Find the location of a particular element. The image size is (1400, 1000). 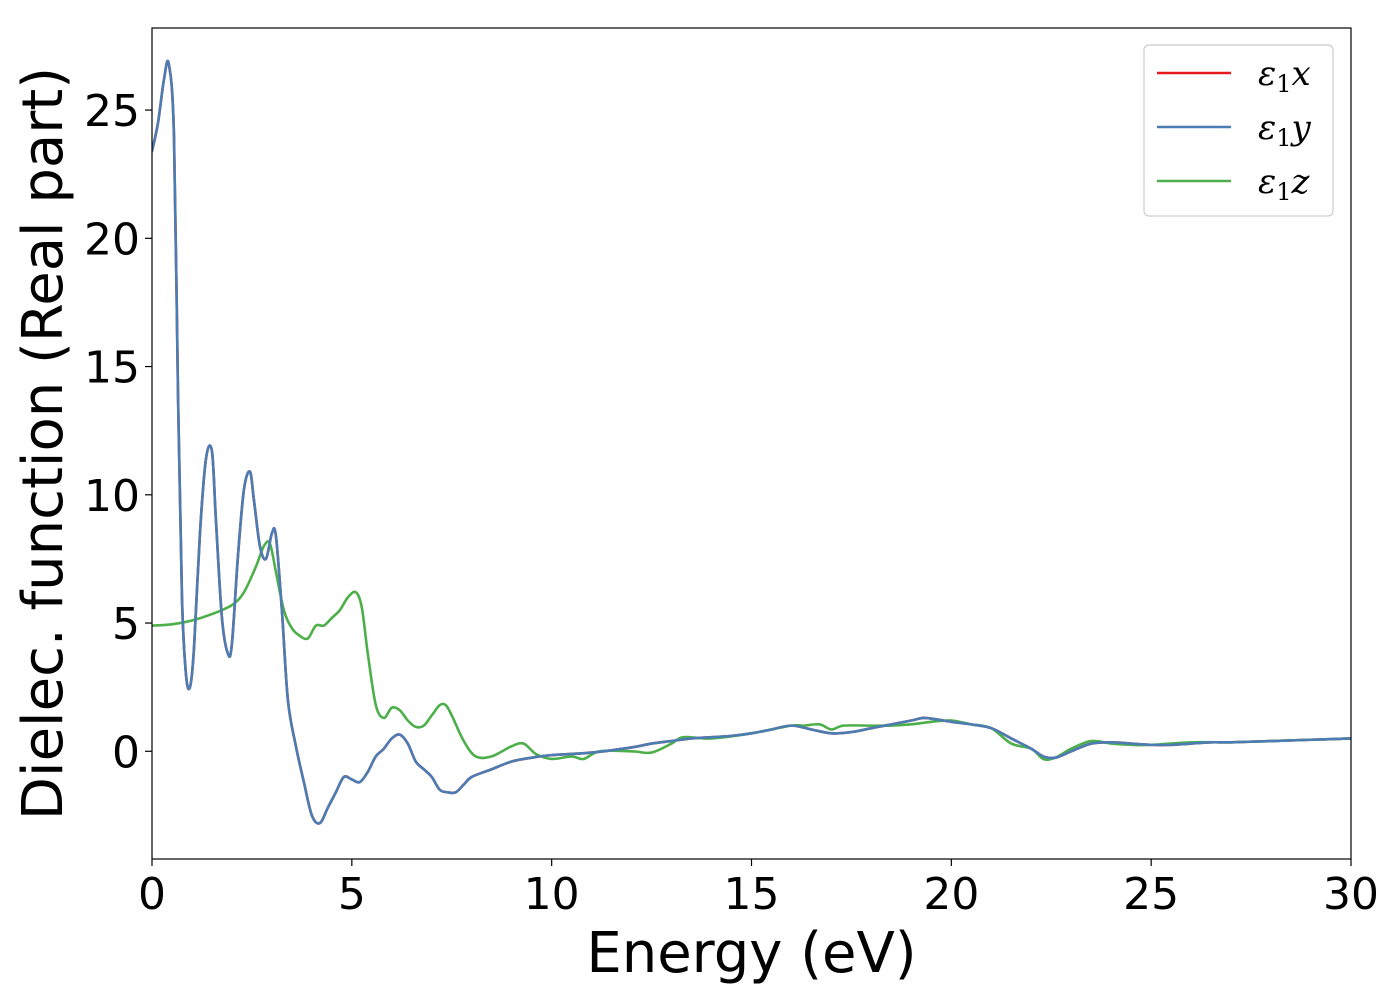

x-tick-label: 10 is located at coordinates (552, 894).